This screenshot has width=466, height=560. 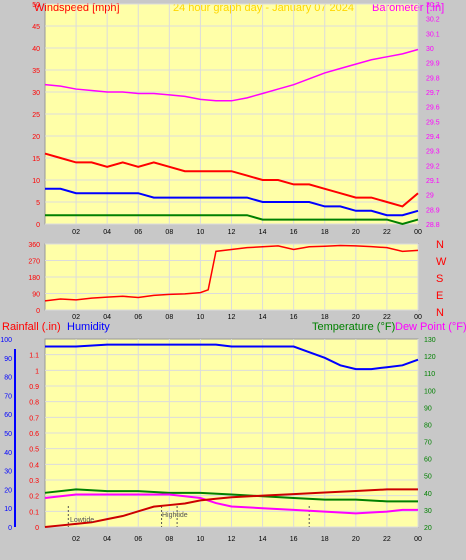 What do you see at coordinates (433, 78) in the screenshot?
I see `baro-tick-29.8: 29.8` at bounding box center [433, 78].